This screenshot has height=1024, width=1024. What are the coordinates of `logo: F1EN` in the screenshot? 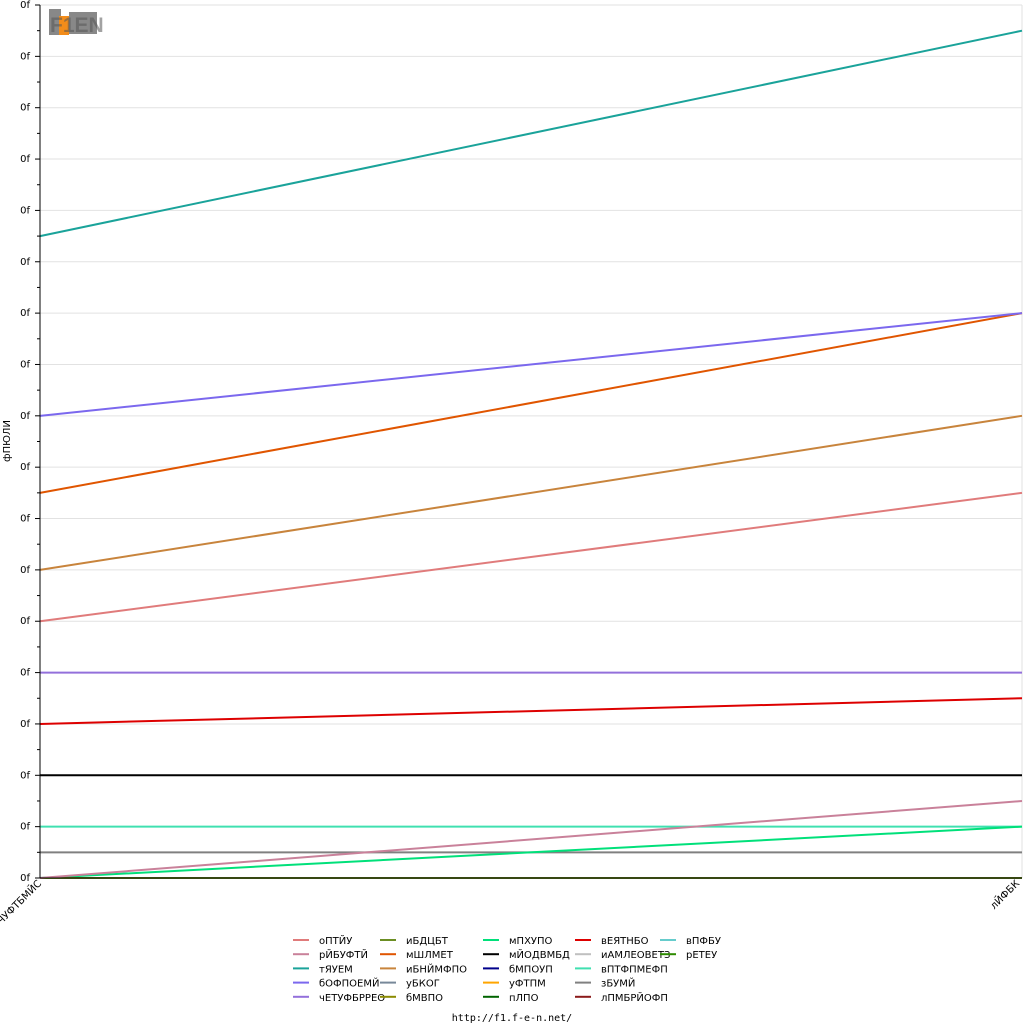 It's located at (76, 23).